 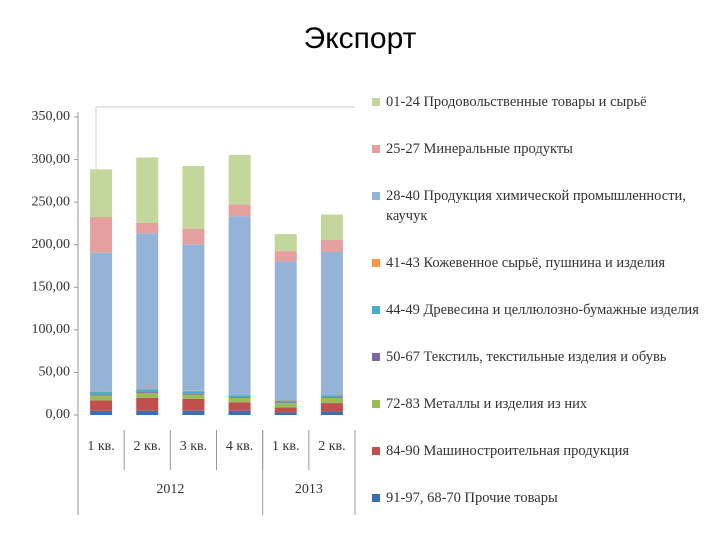 I want to click on y-tick-label: 150,00, so click(x=51, y=287).